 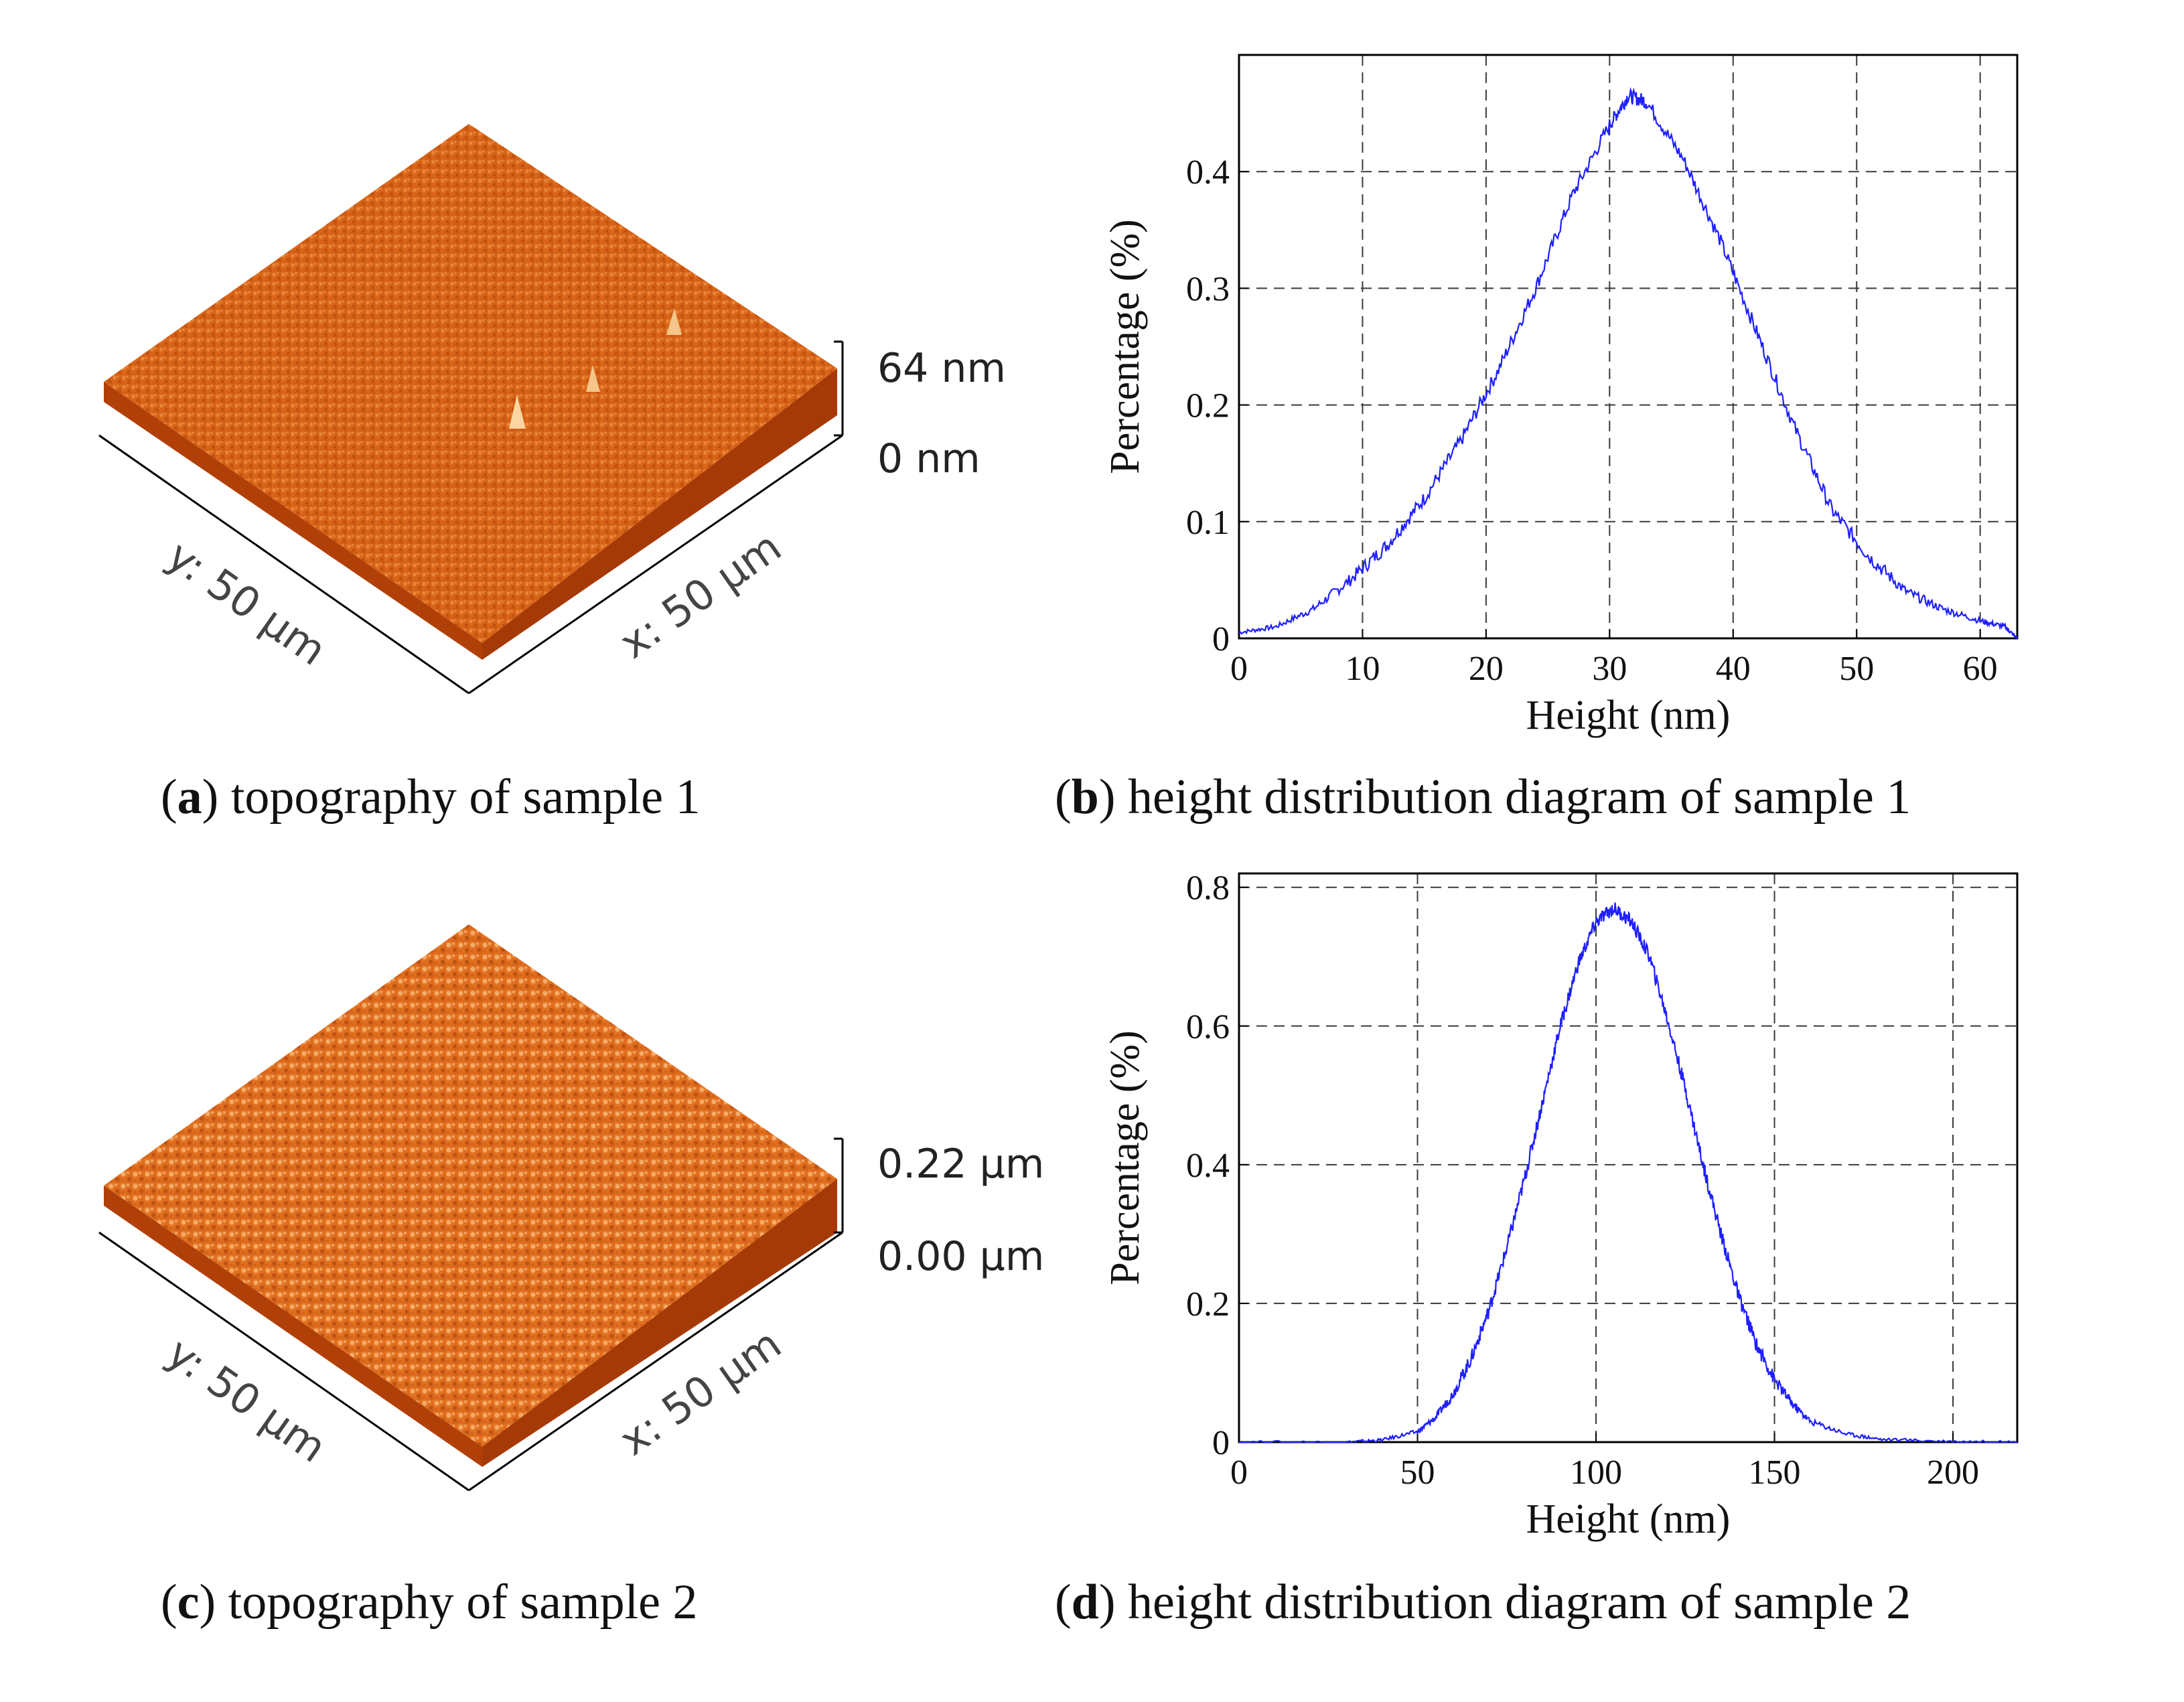 What do you see at coordinates (1519, 797) in the screenshot?
I see `caption-b-text: height distribution diagram of sample 1` at bounding box center [1519, 797].